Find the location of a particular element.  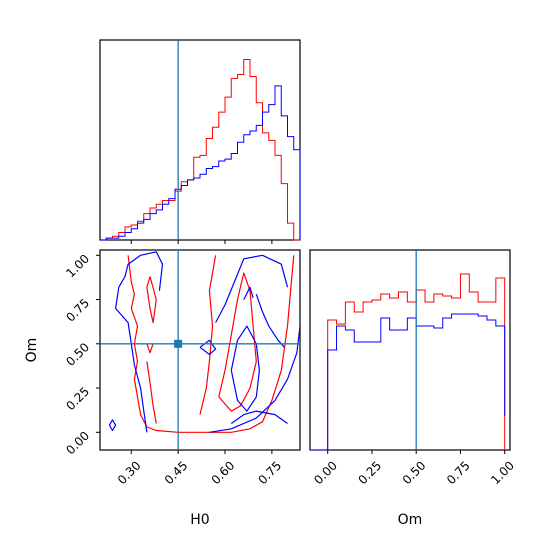

joint-panel is located at coordinates (200, 350).